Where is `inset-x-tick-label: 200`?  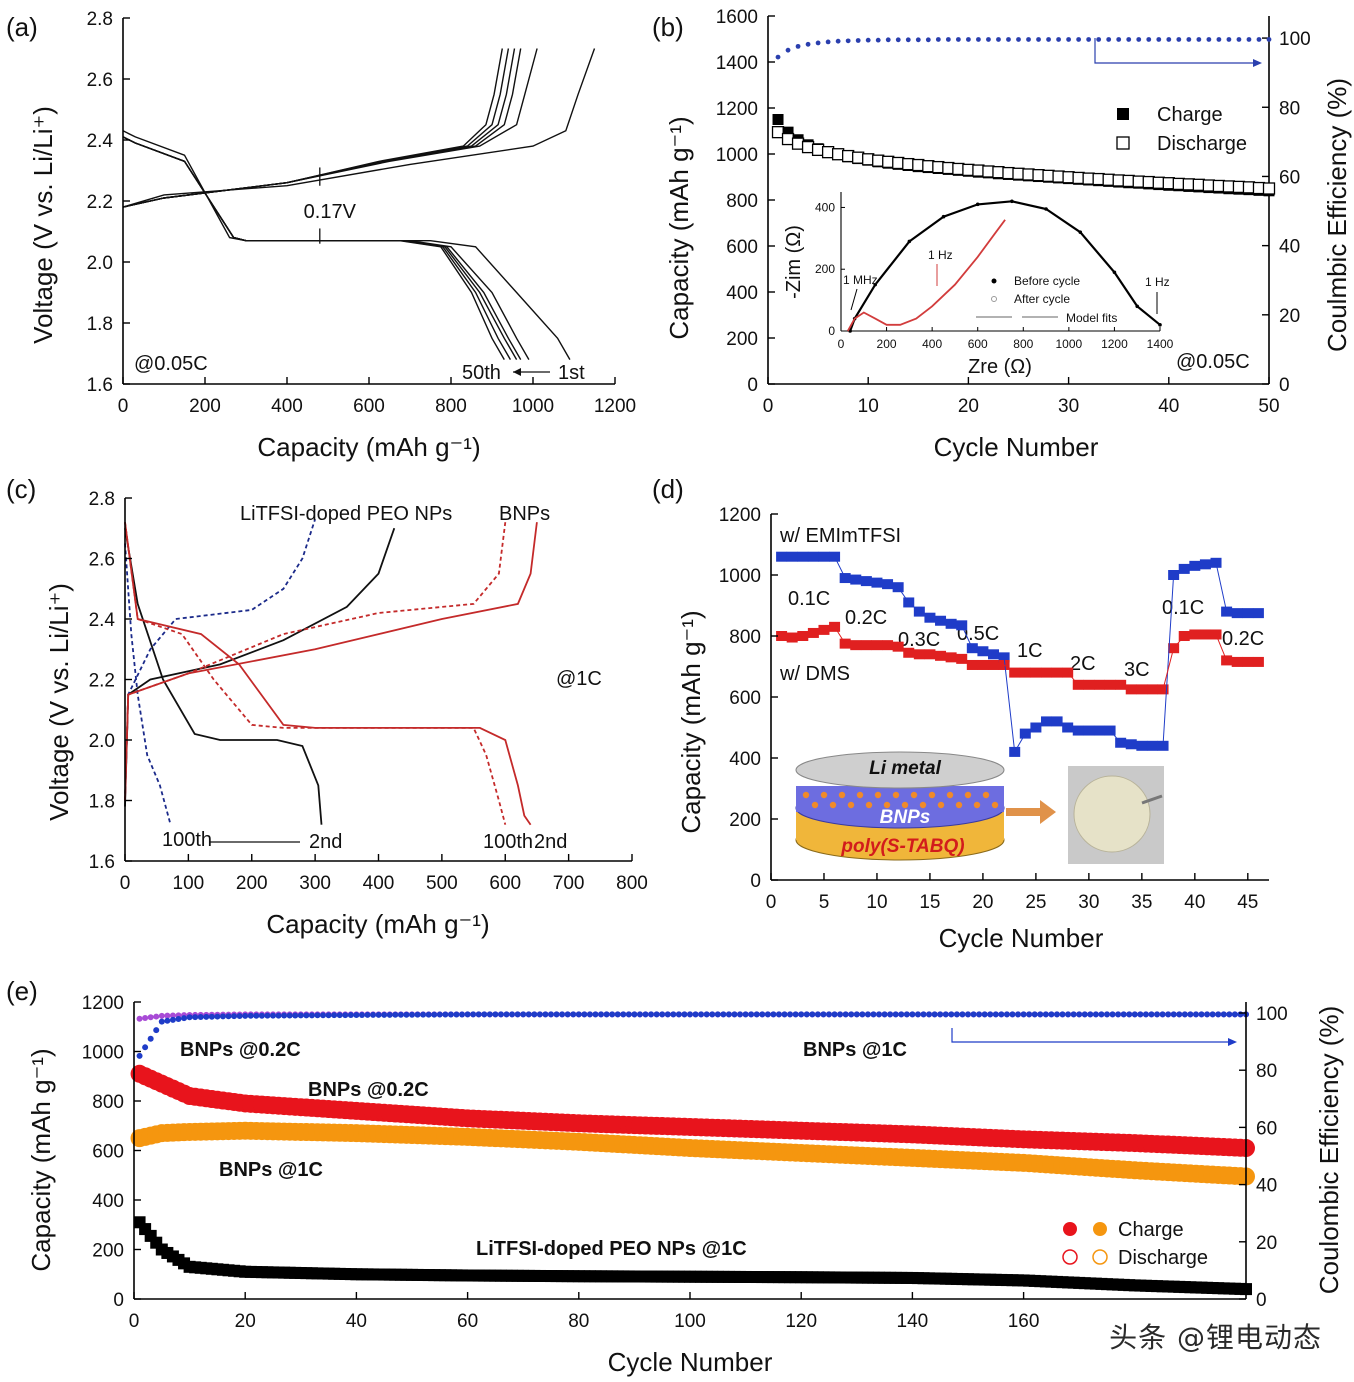 inset-x-tick-label: 200 is located at coordinates (887, 344).